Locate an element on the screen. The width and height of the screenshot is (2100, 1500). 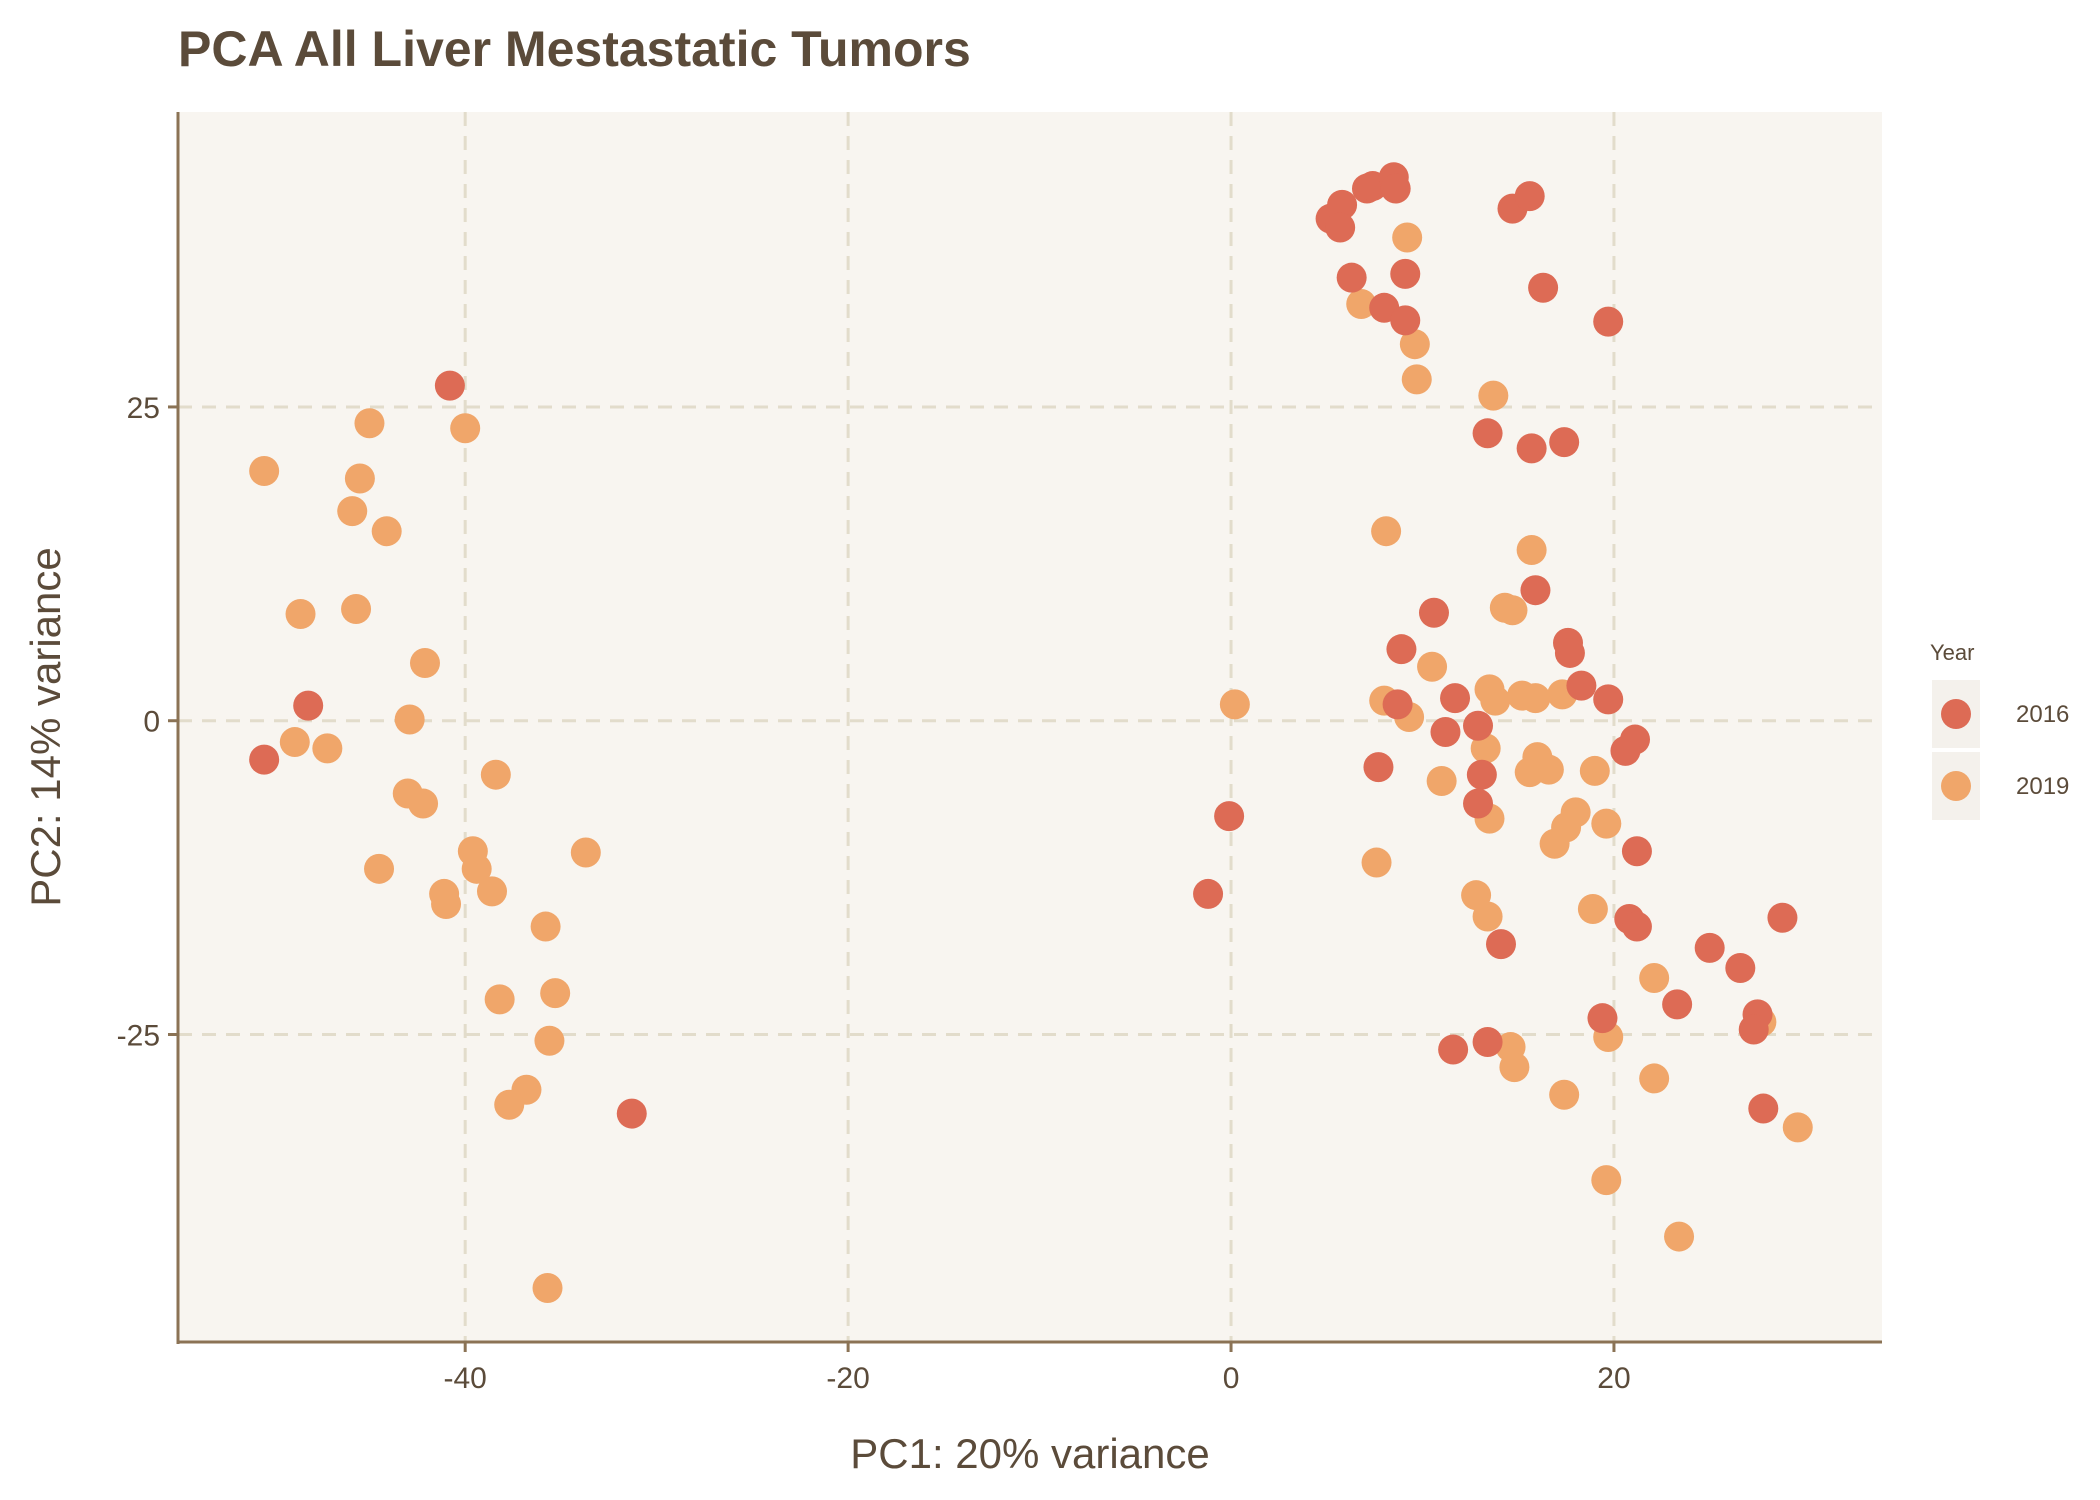
chart-title: PCA All Liver Mestastatic Tumors is located at coordinates (574, 49).